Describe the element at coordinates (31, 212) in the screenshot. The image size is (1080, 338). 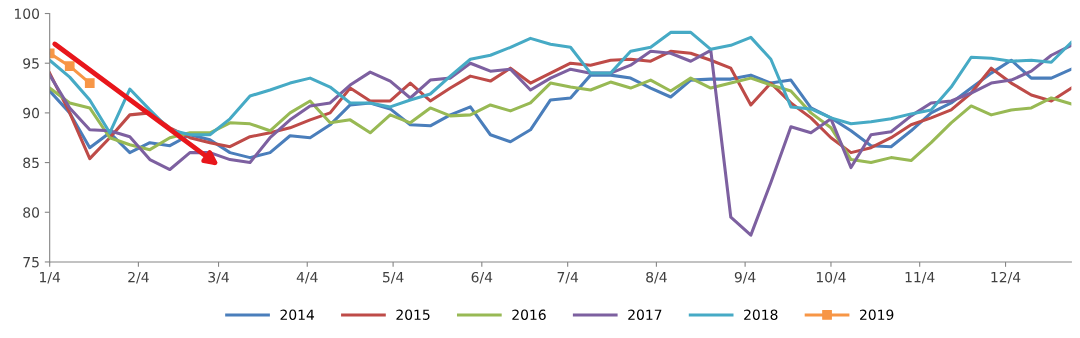
I see `y-tick-label: 80` at that location.